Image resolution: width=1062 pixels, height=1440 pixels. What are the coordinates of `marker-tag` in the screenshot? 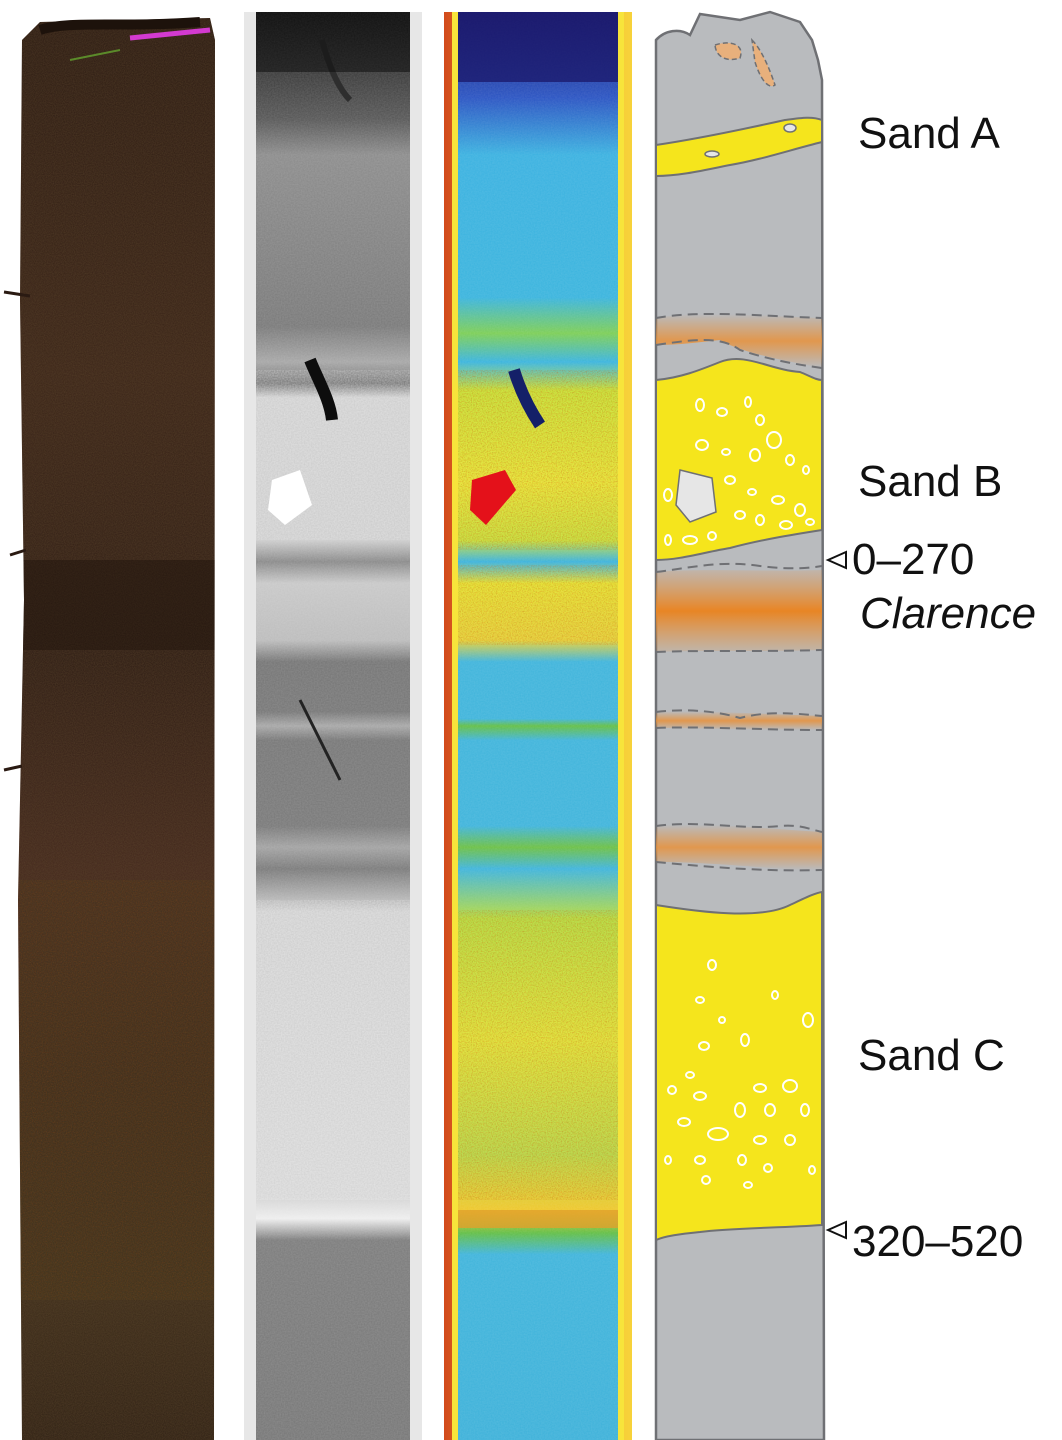 It's located at (170, 34).